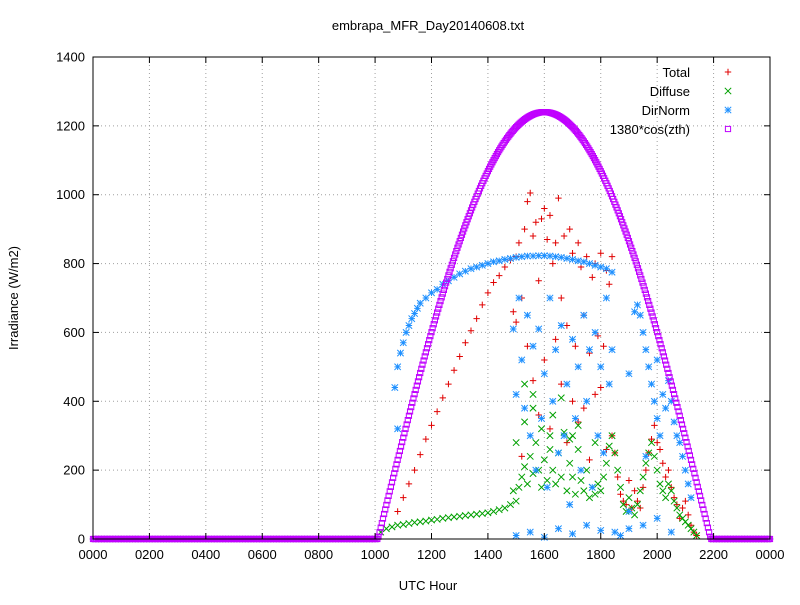 Image resolution: width=800 pixels, height=605 pixels. I want to click on x-tick-label: 0000, so click(93, 554).